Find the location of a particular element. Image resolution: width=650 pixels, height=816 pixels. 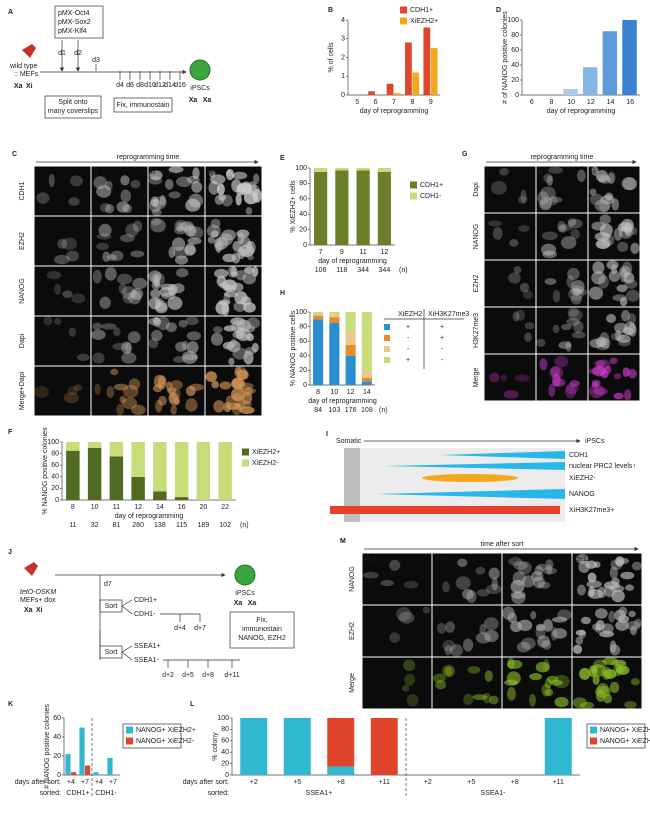

n-label: 11 is located at coordinates (72, 525).